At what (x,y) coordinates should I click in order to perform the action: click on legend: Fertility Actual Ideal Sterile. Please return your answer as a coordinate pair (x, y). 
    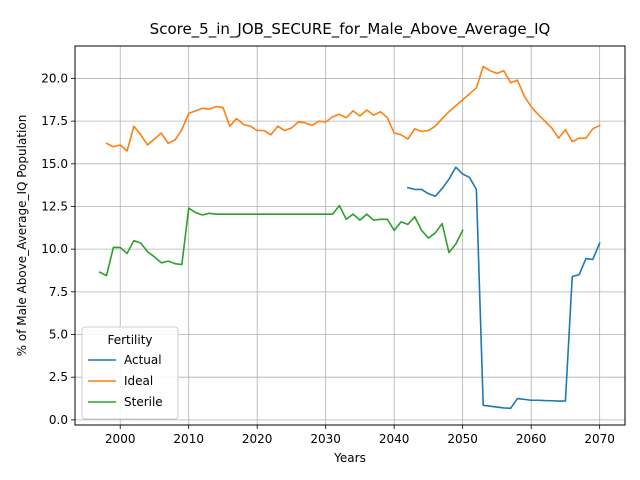
    Looking at the image, I should click on (130, 373).